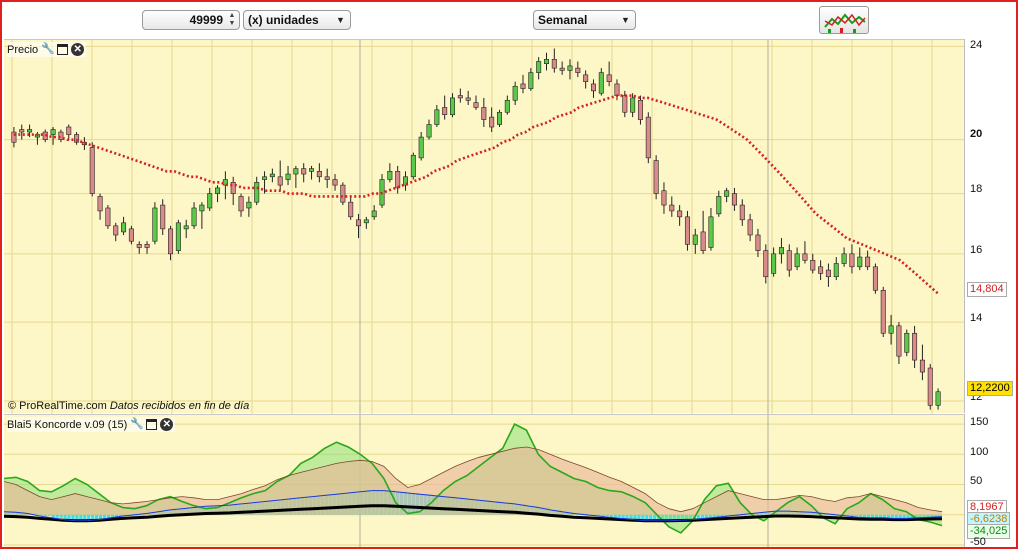 The image size is (1018, 549). Describe the element at coordinates (473, 513) in the screenshot. I see `black-line` at that location.